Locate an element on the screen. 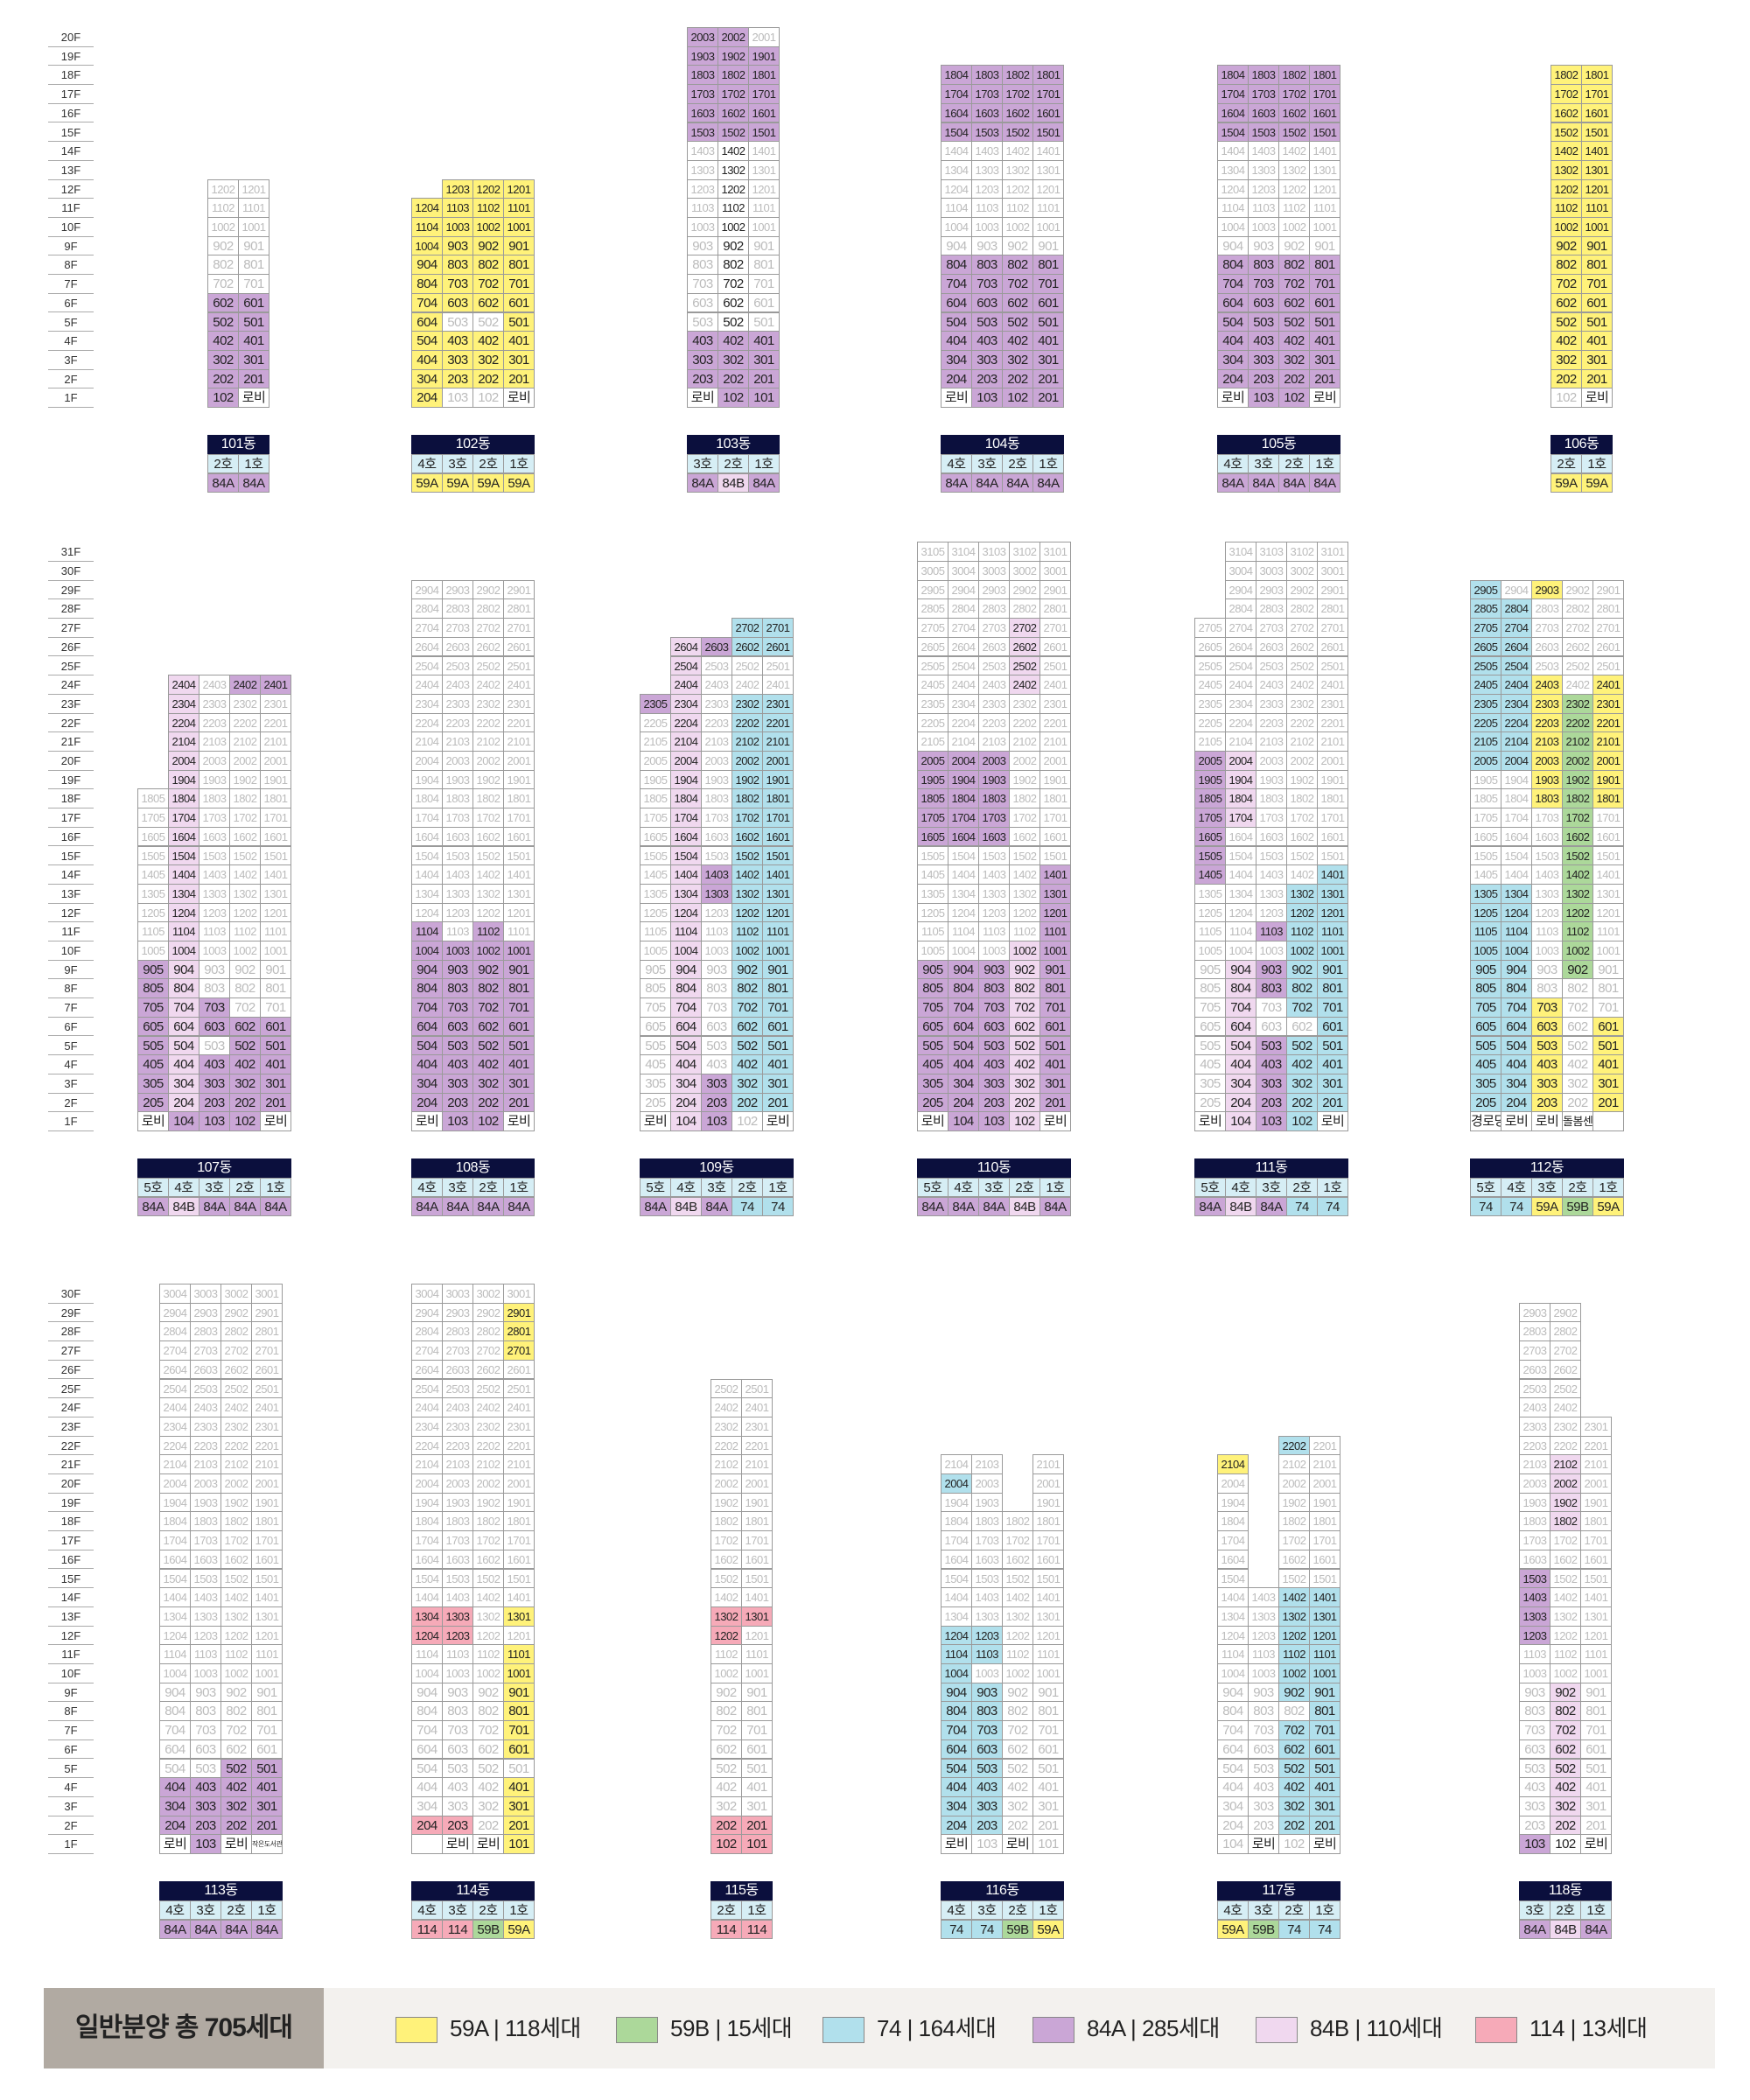 Image resolution: width=1750 pixels, height=2100 pixels. unit-cell: 502 is located at coordinates (1017, 1768).